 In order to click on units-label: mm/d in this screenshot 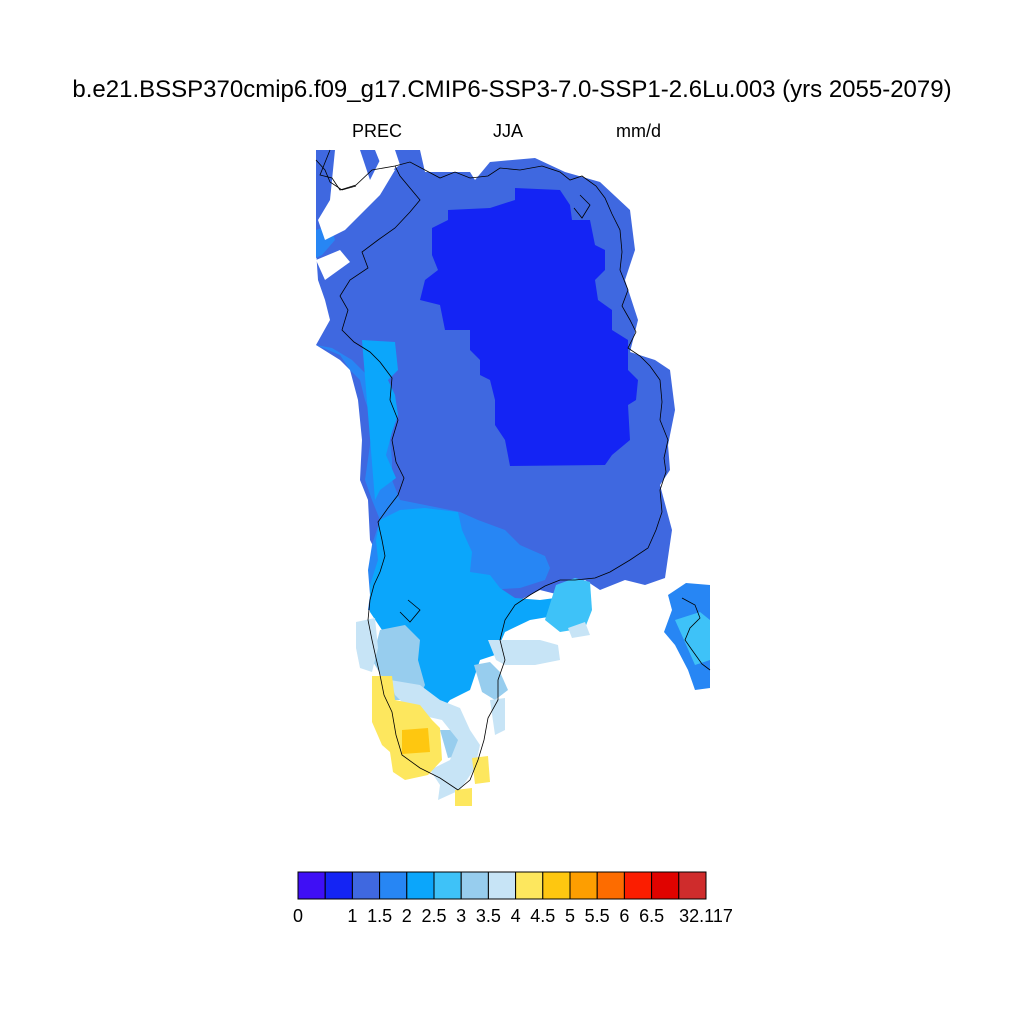, I will do `click(638, 131)`.